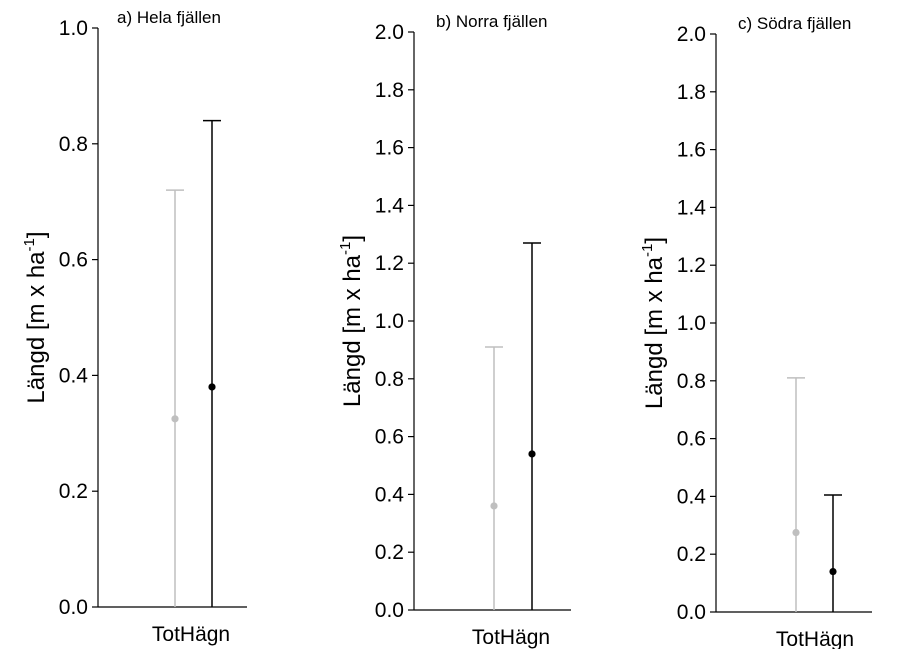 This screenshot has height=654, width=905. What do you see at coordinates (794, 23) in the screenshot?
I see `panel-title: c) Södra fjällen` at bounding box center [794, 23].